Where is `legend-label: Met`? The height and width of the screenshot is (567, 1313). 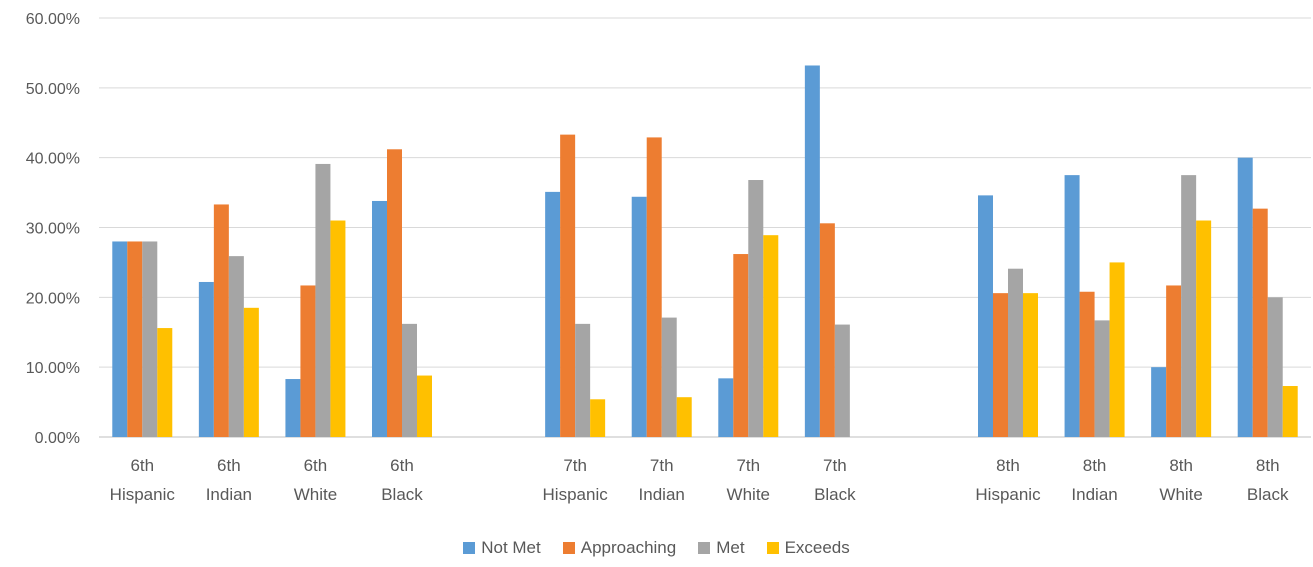
legend-label: Met is located at coordinates (730, 547).